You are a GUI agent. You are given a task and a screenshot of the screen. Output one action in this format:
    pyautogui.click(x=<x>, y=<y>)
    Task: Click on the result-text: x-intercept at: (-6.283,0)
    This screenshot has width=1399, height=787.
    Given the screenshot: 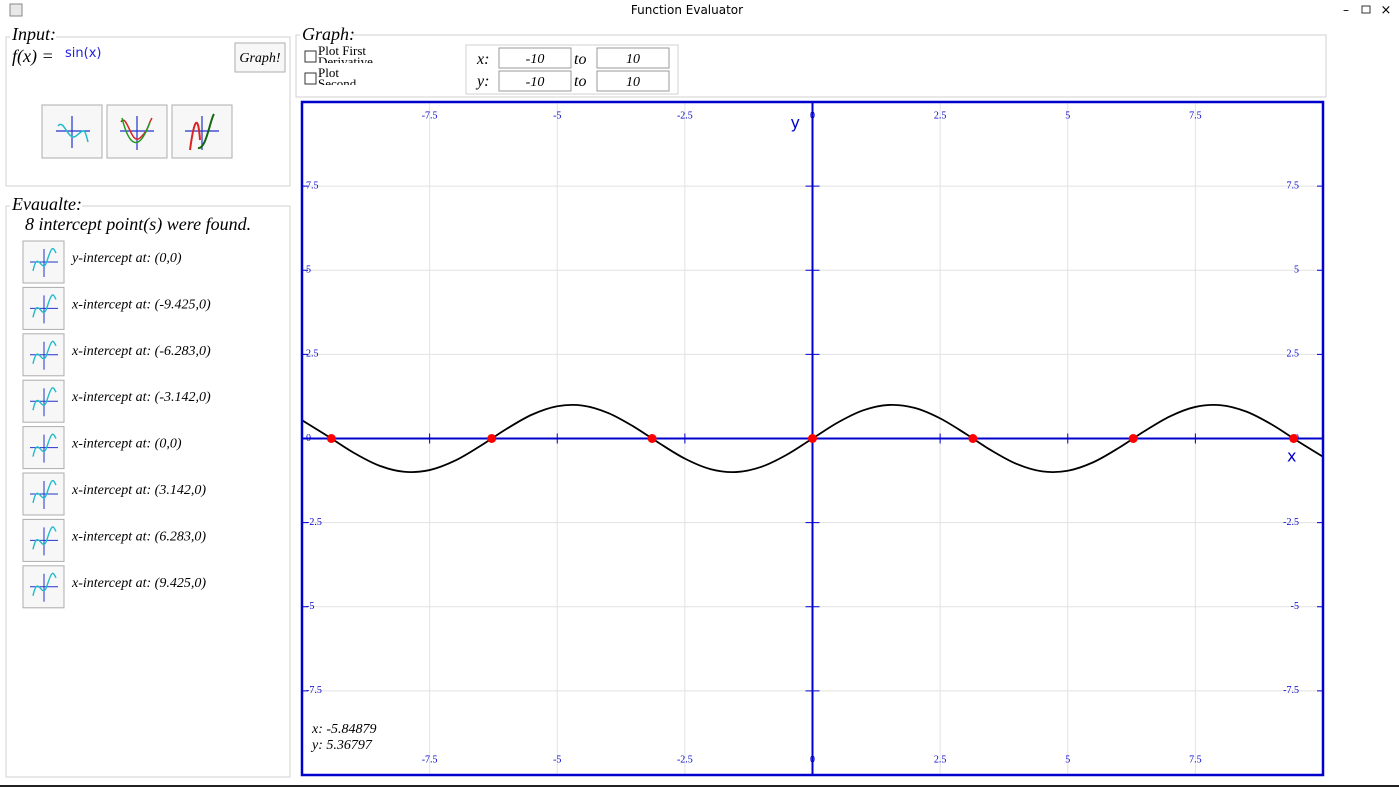 What is the action you would take?
    pyautogui.click(x=141, y=351)
    